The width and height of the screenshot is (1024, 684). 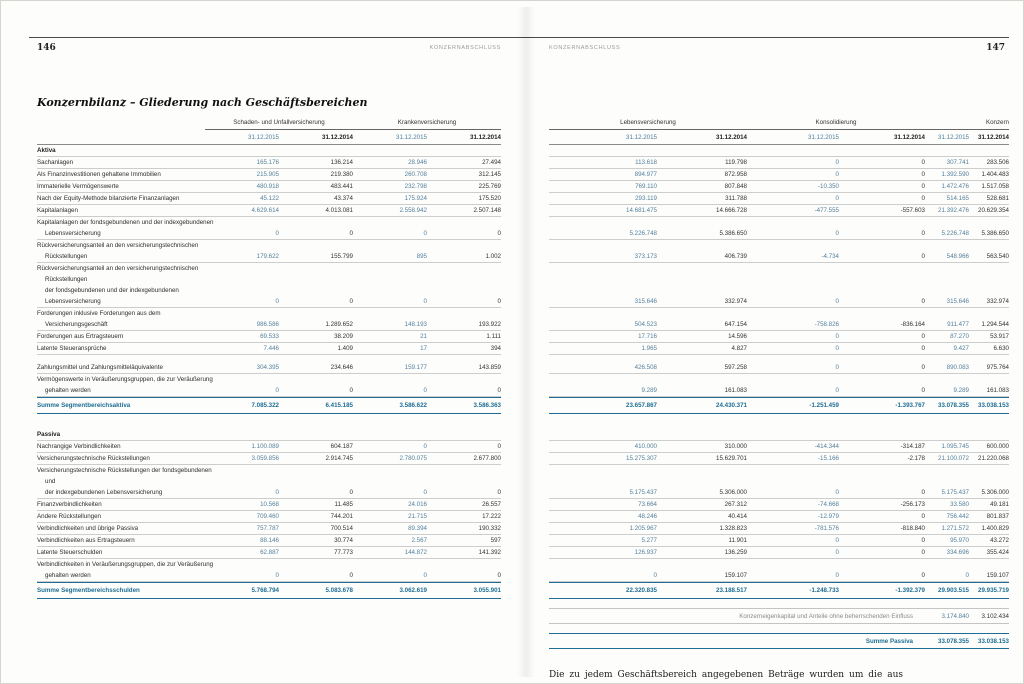 What do you see at coordinates (779, 541) in the screenshot?
I see `table-row: 5.277 11.901 0 0 95.970 43.272` at bounding box center [779, 541].